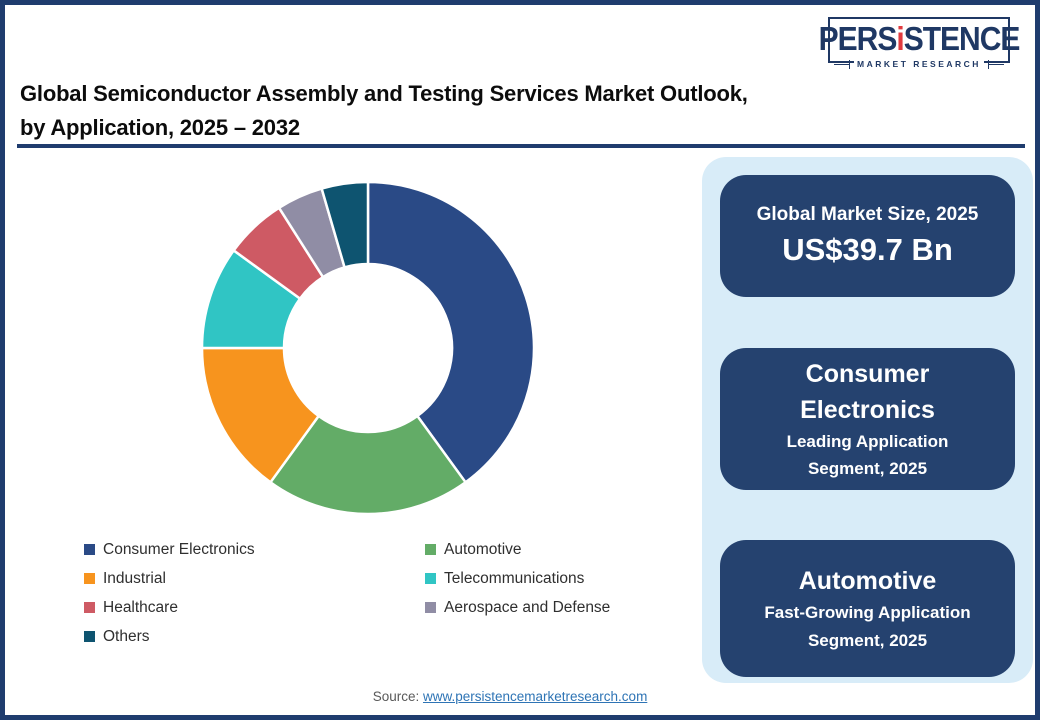 Image resolution: width=1040 pixels, height=720 pixels. I want to click on donut-slice-others, so click(345, 224).